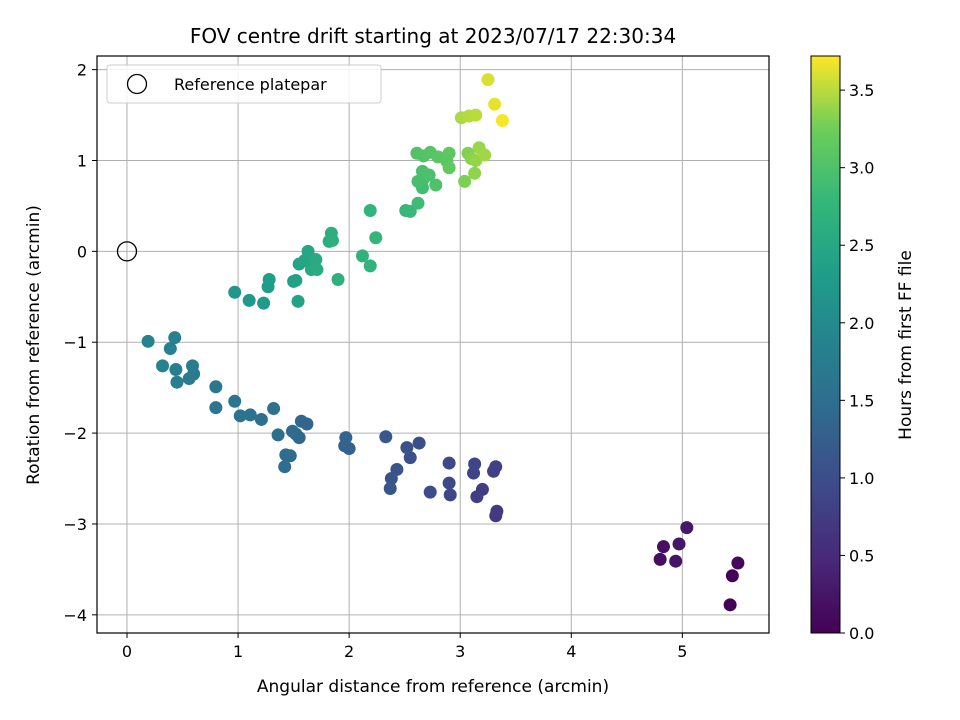 Image resolution: width=960 pixels, height=720 pixels. I want to click on colorbar-ticks: 0.0 0.5 1.0 1.5 2.0 2.5 3.0 3.5, so click(857, 362).